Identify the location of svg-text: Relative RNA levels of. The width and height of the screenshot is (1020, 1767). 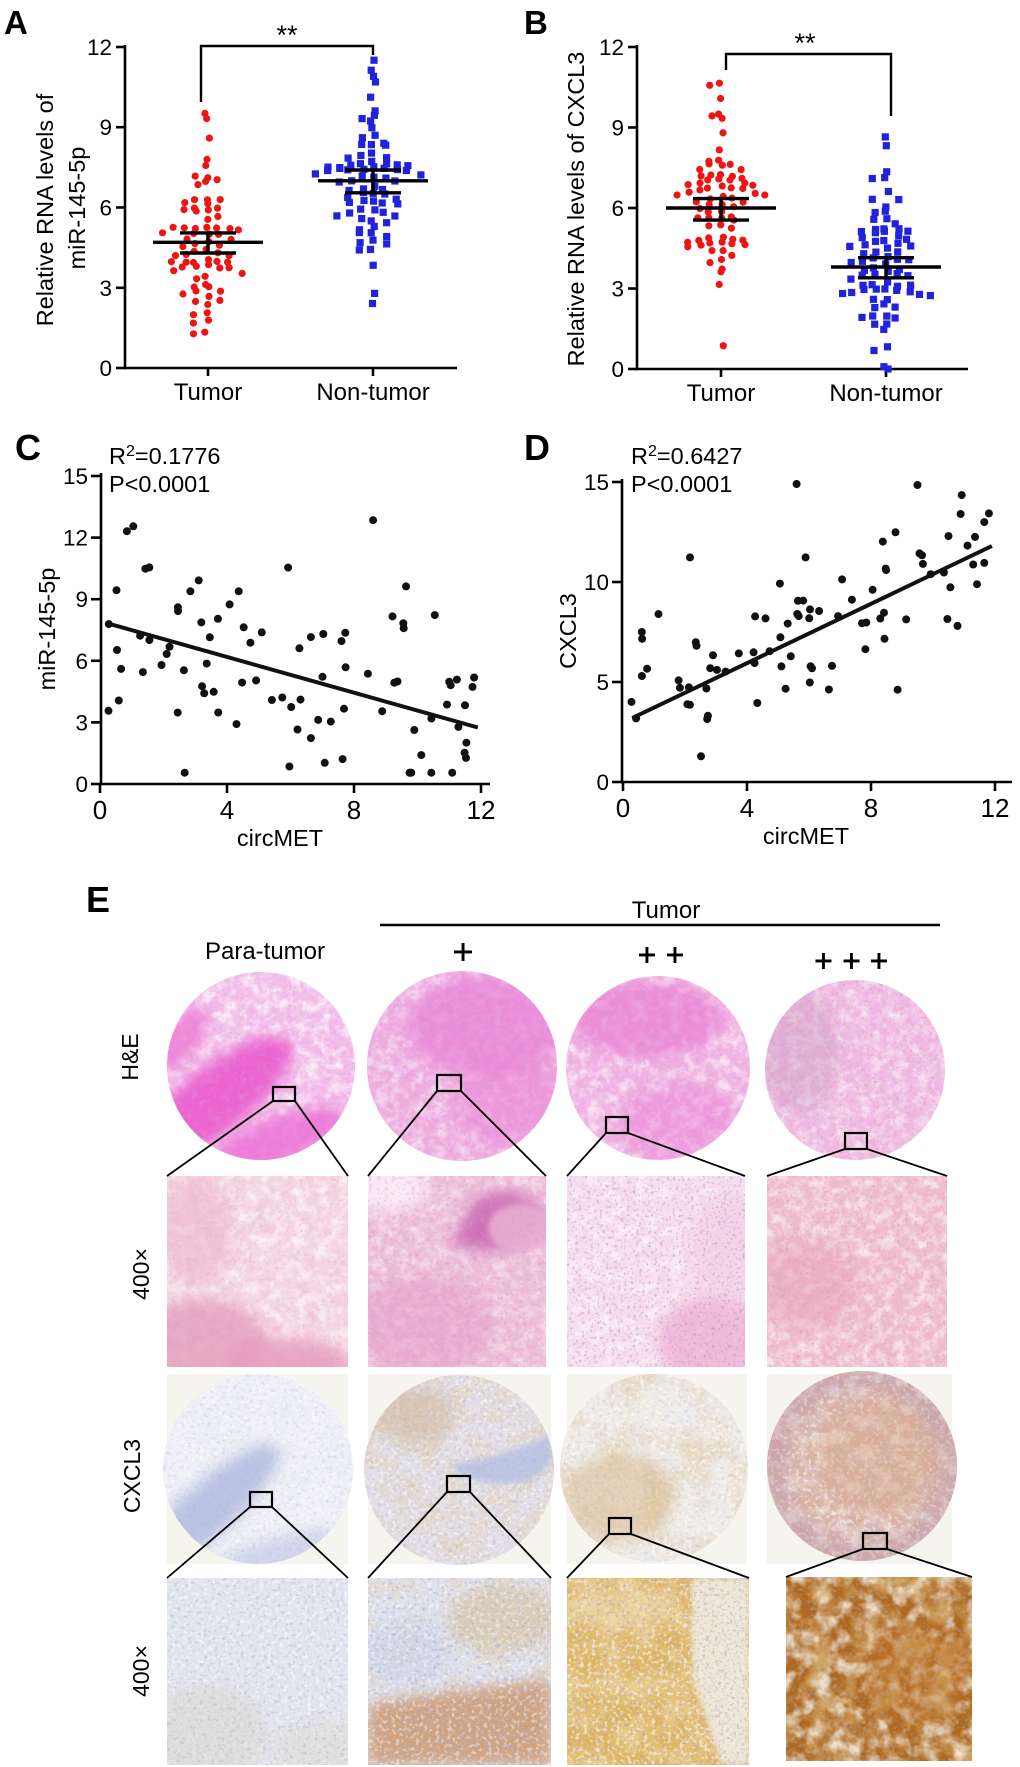
(45, 209).